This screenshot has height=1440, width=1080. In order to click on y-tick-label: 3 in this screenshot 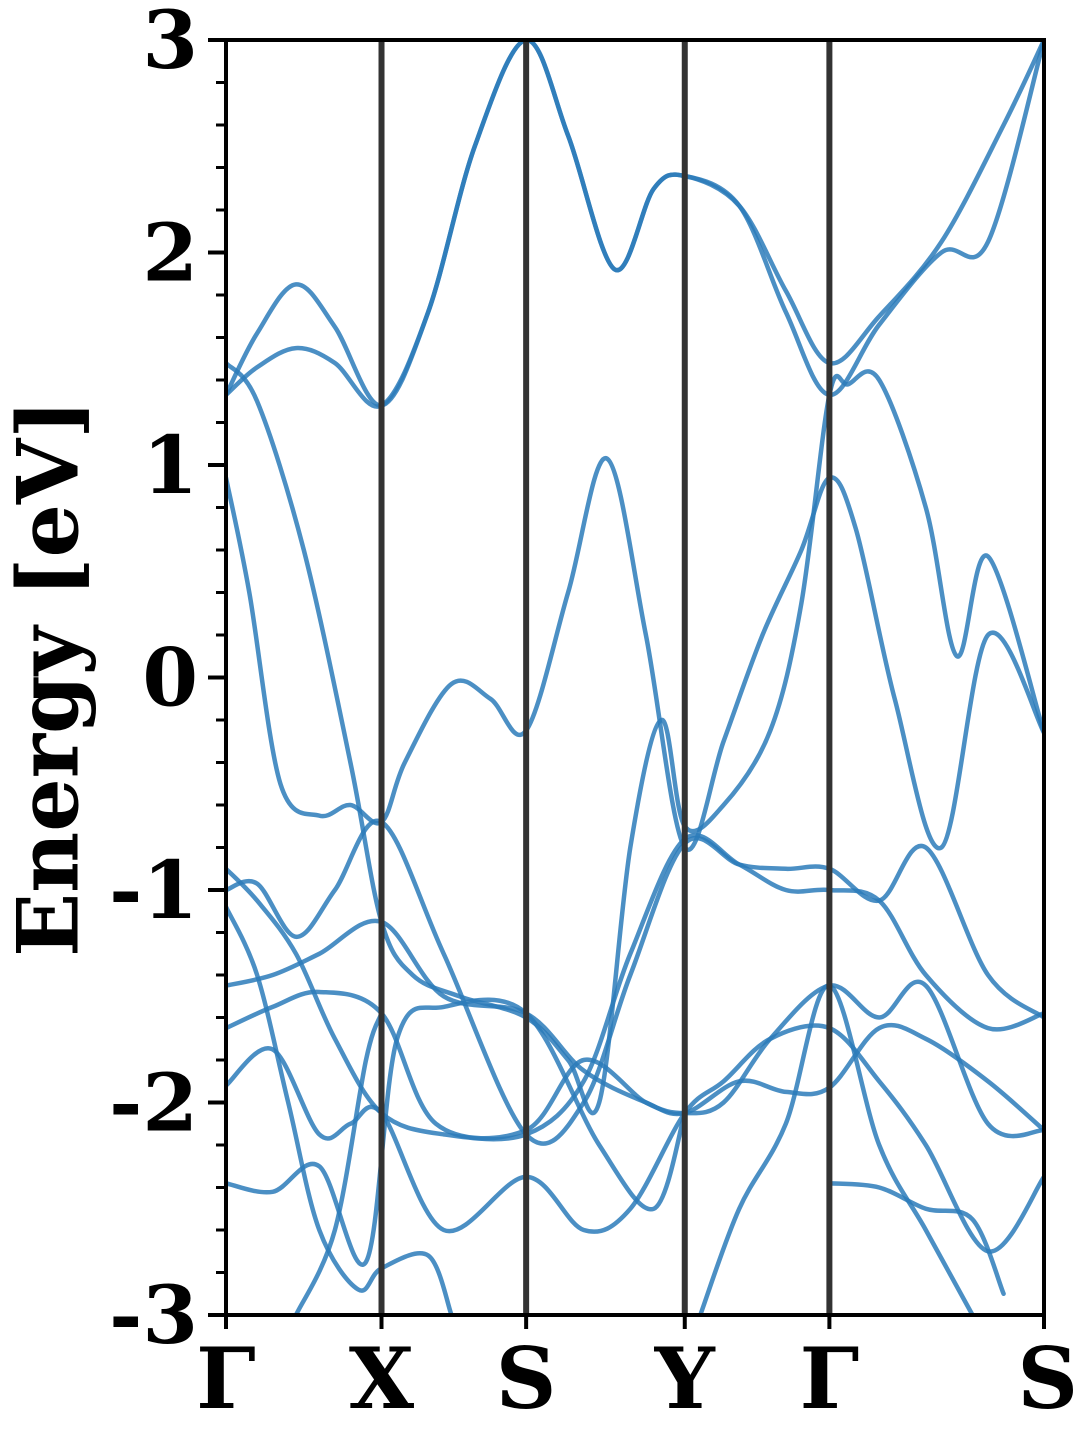, I will do `click(170, 43)`.